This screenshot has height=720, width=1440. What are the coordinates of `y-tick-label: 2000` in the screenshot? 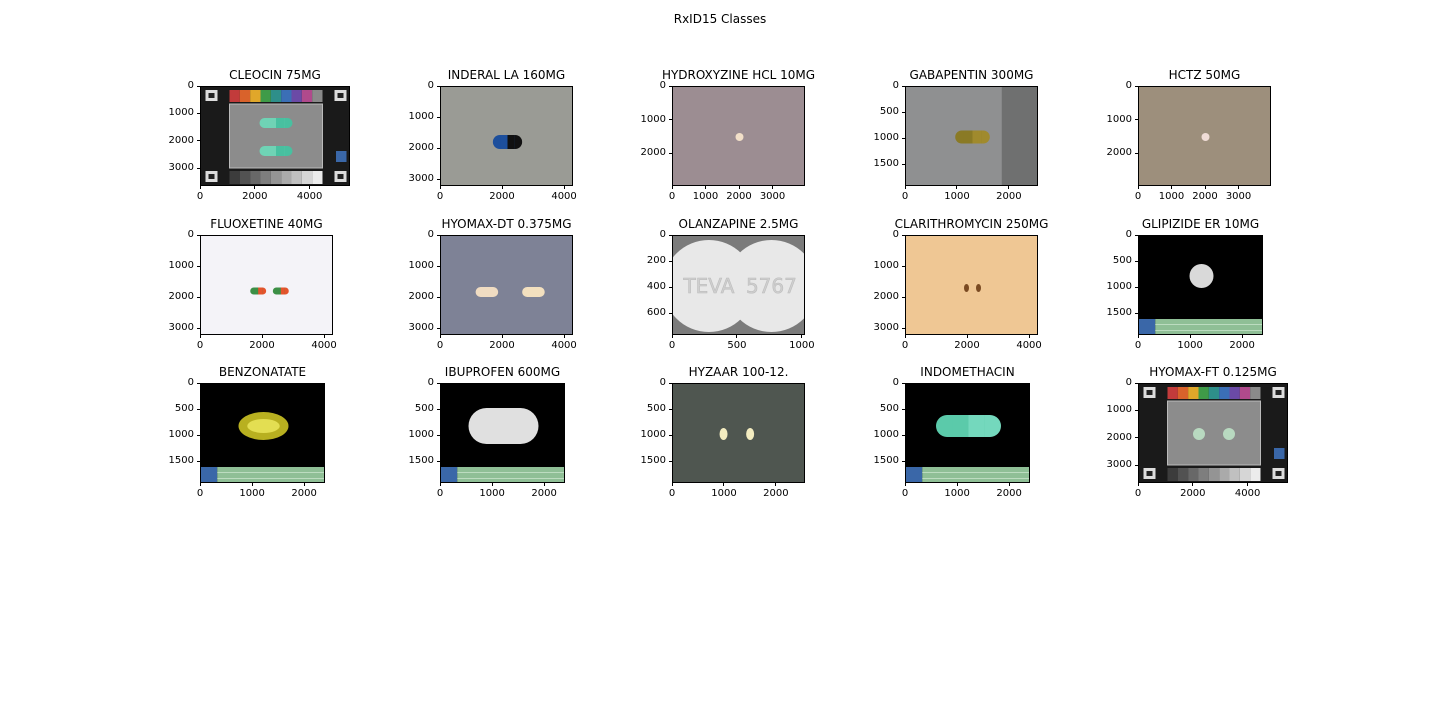 It's located at (1119, 437).